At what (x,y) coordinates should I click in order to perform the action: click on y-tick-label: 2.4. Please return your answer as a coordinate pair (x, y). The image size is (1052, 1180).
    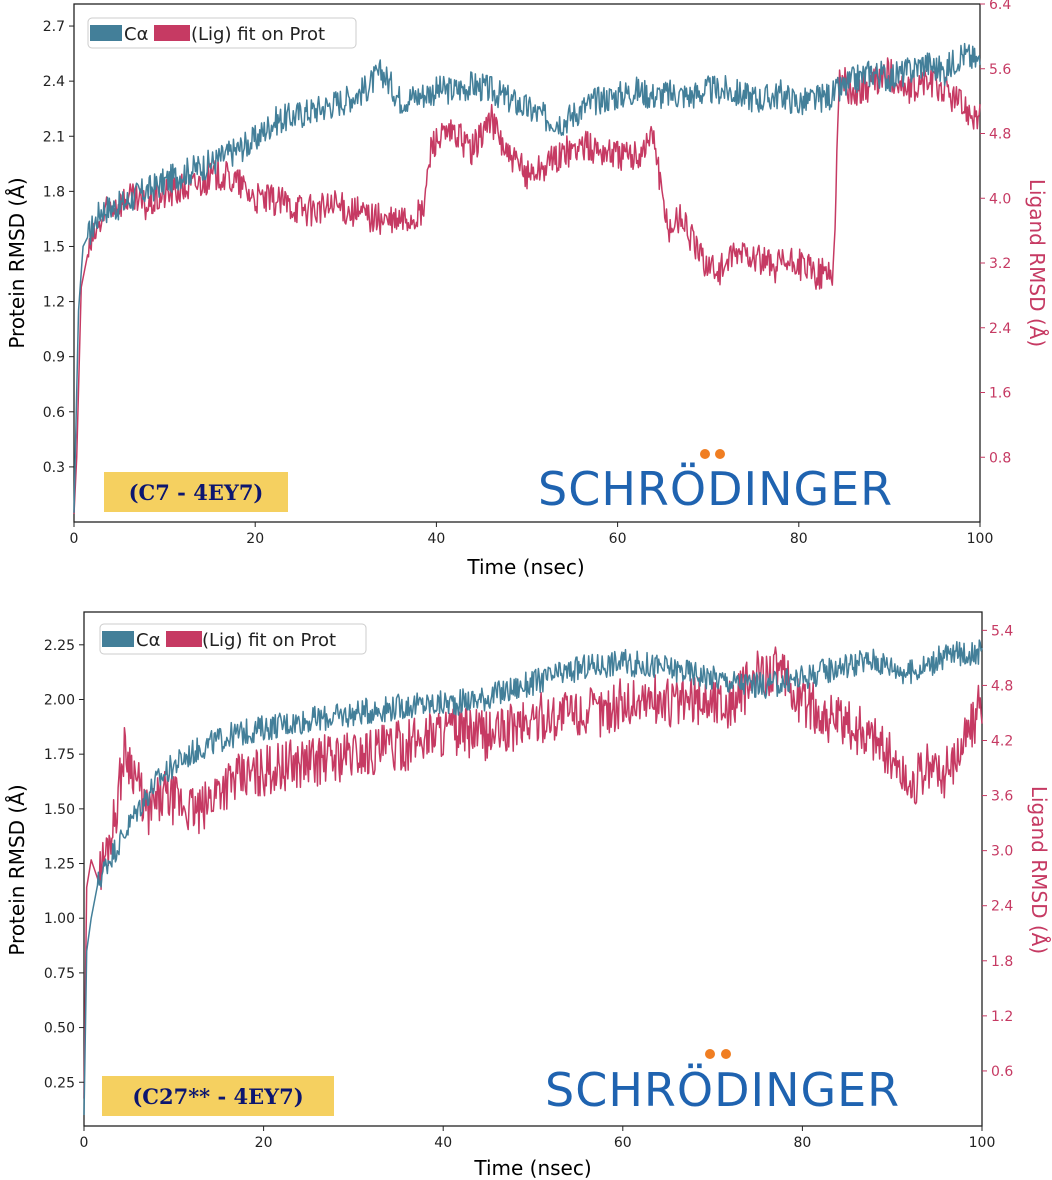
    Looking at the image, I should click on (54, 82).